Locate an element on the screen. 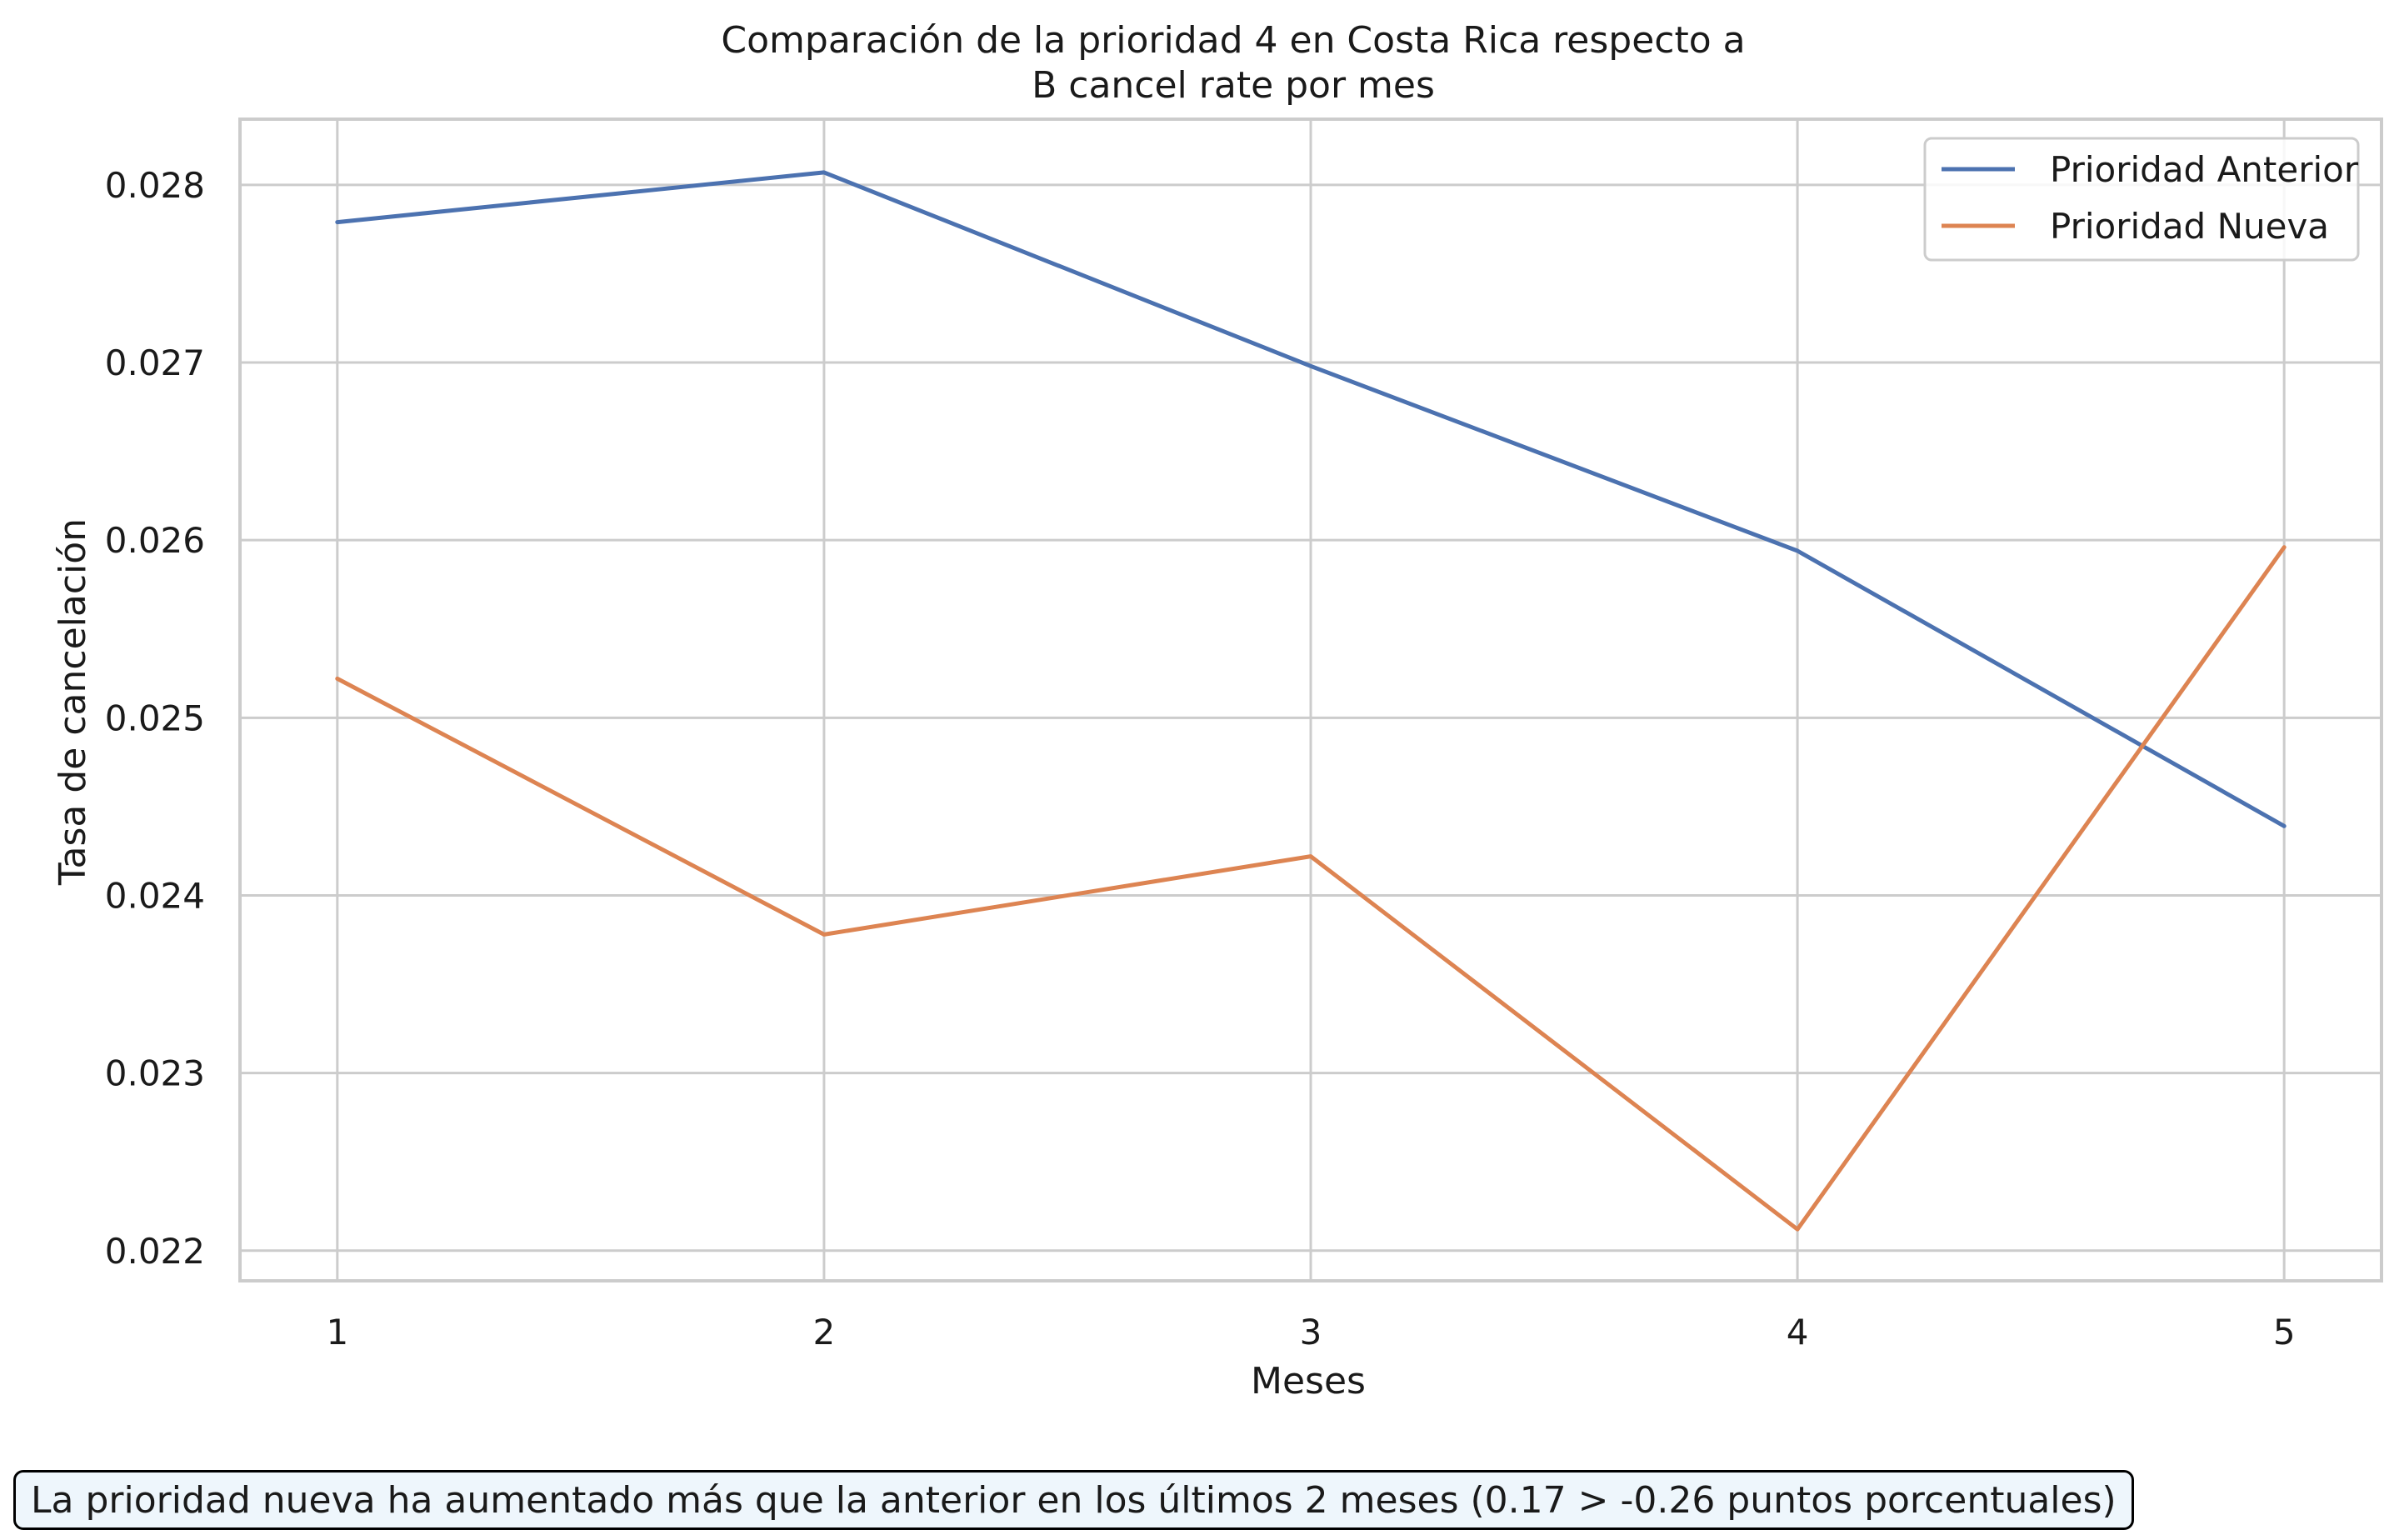 The height and width of the screenshot is (1540, 2394). x-tick-label: 2 is located at coordinates (824, 1332).